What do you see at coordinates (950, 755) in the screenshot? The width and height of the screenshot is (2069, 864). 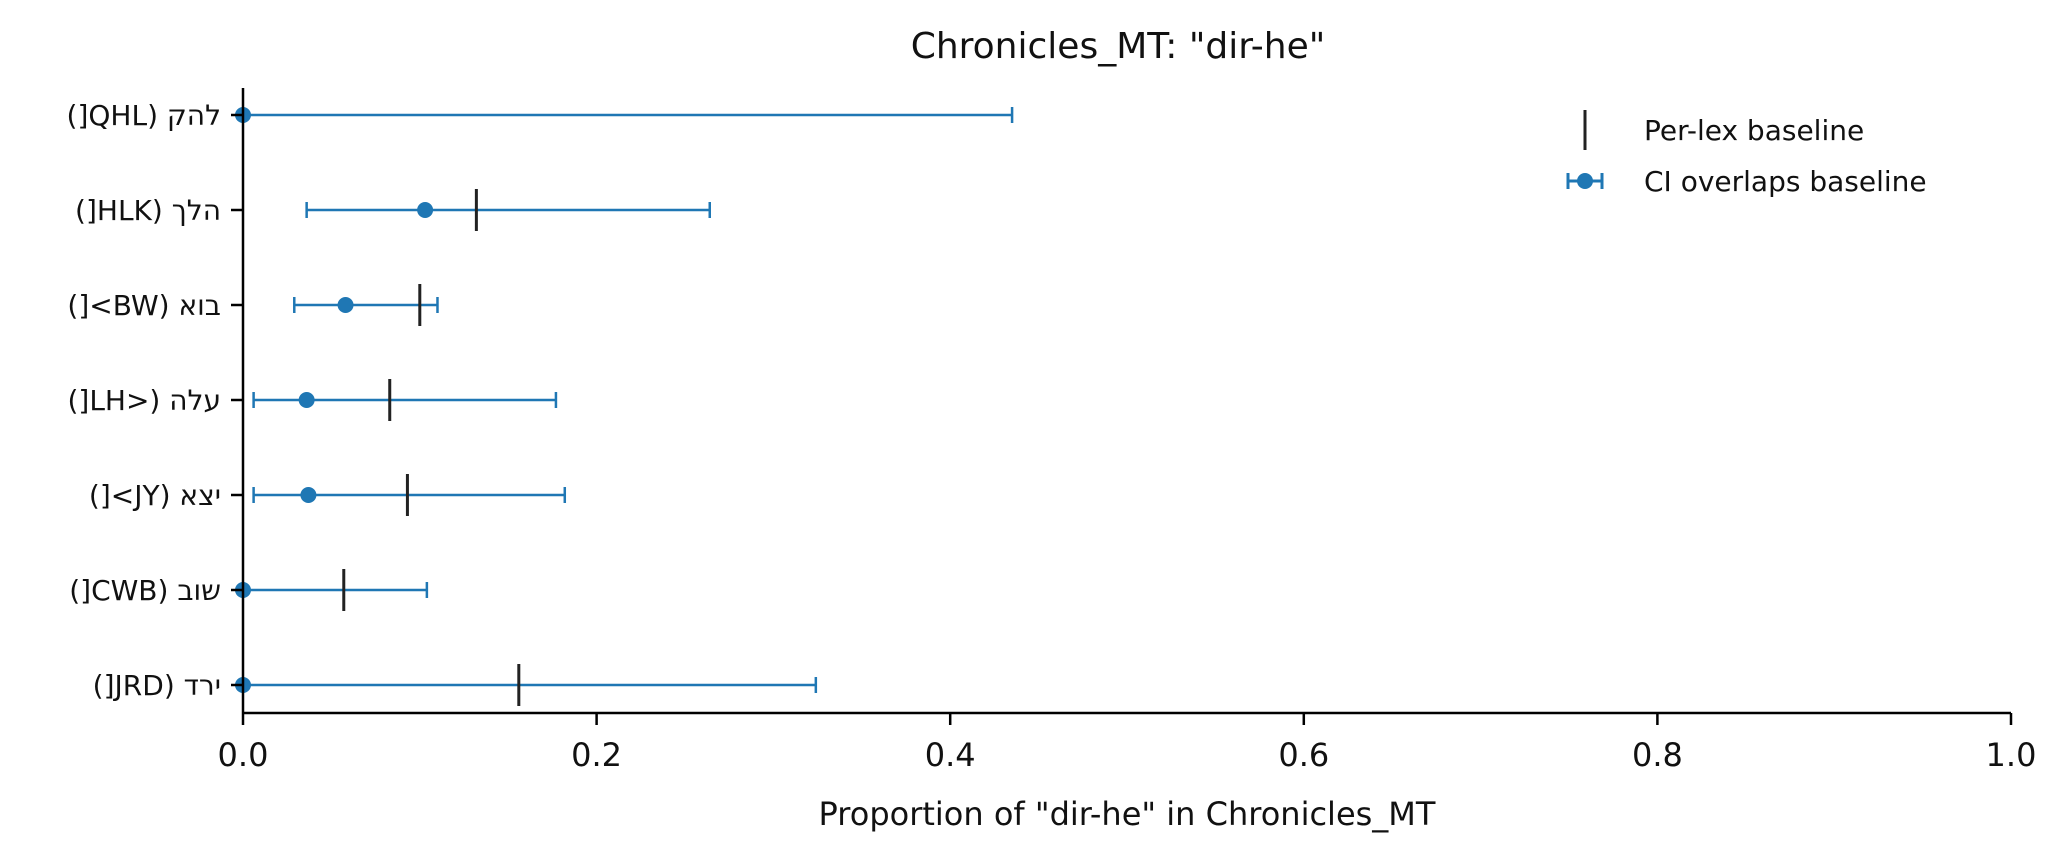 I see `x-tick-label: 0.4` at bounding box center [950, 755].